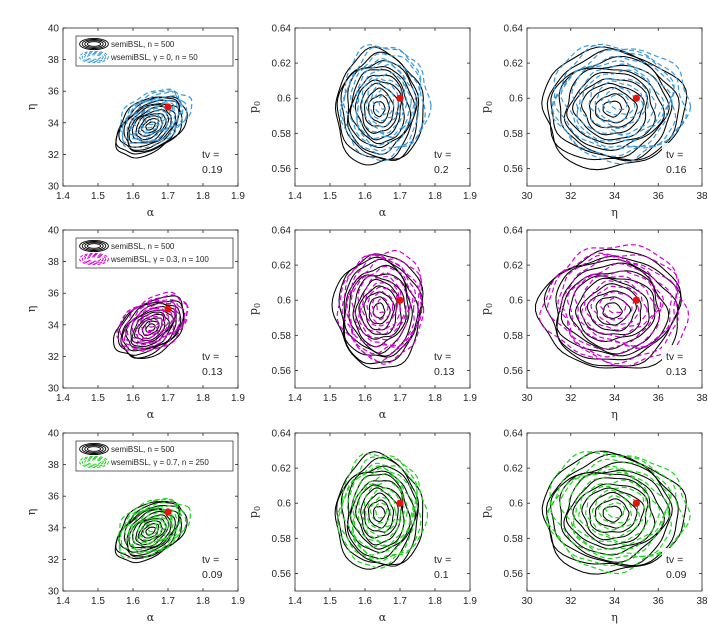 This screenshot has width=708, height=629. I want to click on x-axis-label: η, so click(614, 617).